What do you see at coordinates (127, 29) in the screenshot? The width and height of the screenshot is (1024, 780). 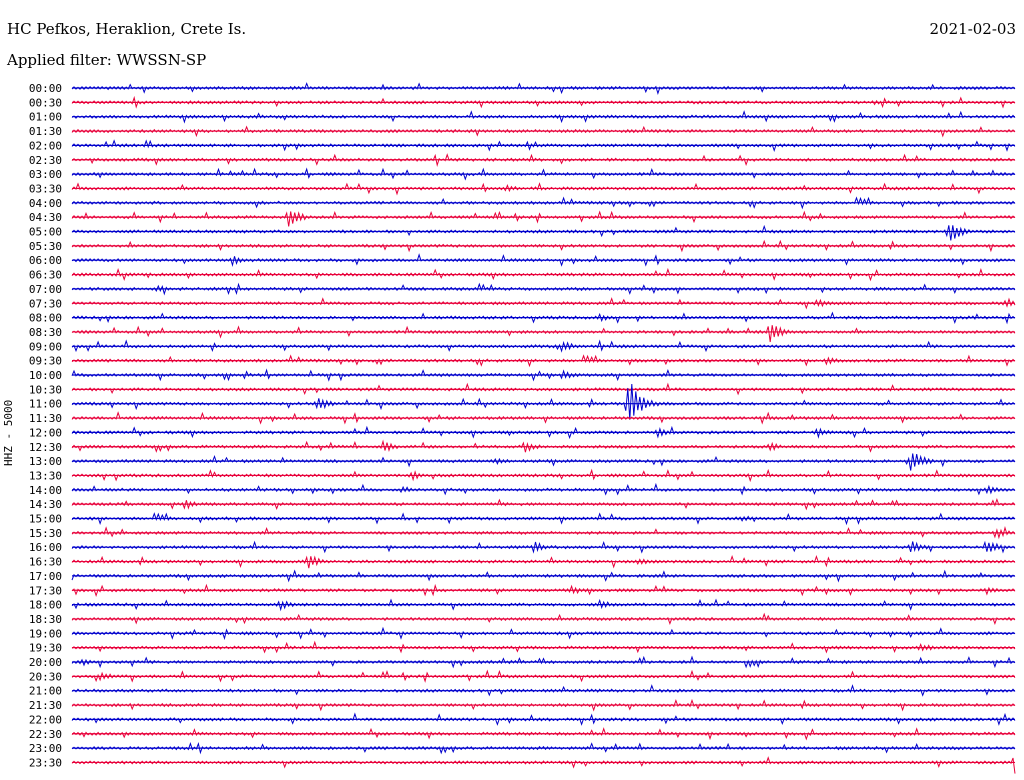 I see `station-title: HC Pefkos, Heraklion, Crete Is.` at bounding box center [127, 29].